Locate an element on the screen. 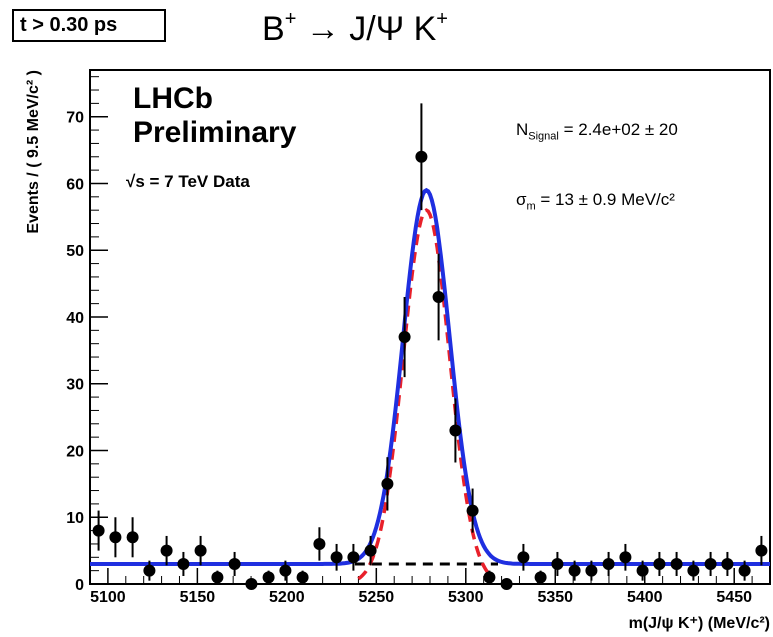  sigma-label: σm = 13 ± 0.9 MeV/c² is located at coordinates (595, 201).